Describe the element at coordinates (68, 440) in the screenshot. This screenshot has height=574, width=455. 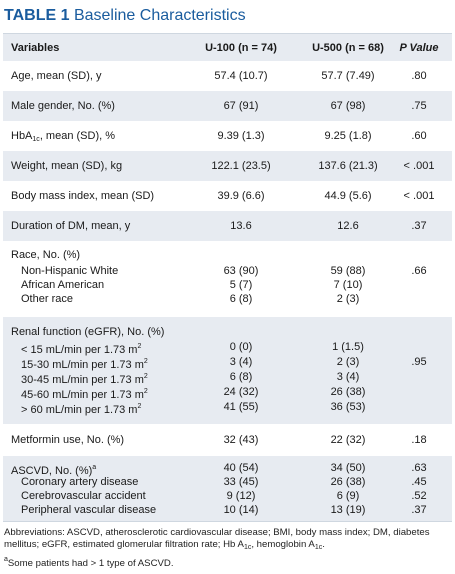
I see `row-label: Metformin use, No. (%)` at that location.